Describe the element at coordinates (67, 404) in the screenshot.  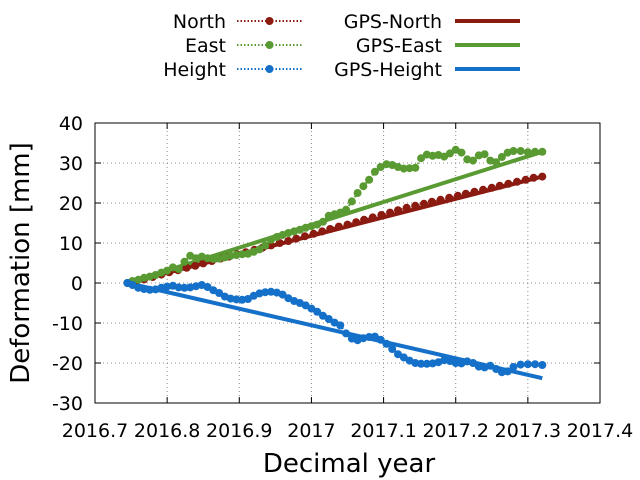
I see `y-tick-label: -30` at that location.